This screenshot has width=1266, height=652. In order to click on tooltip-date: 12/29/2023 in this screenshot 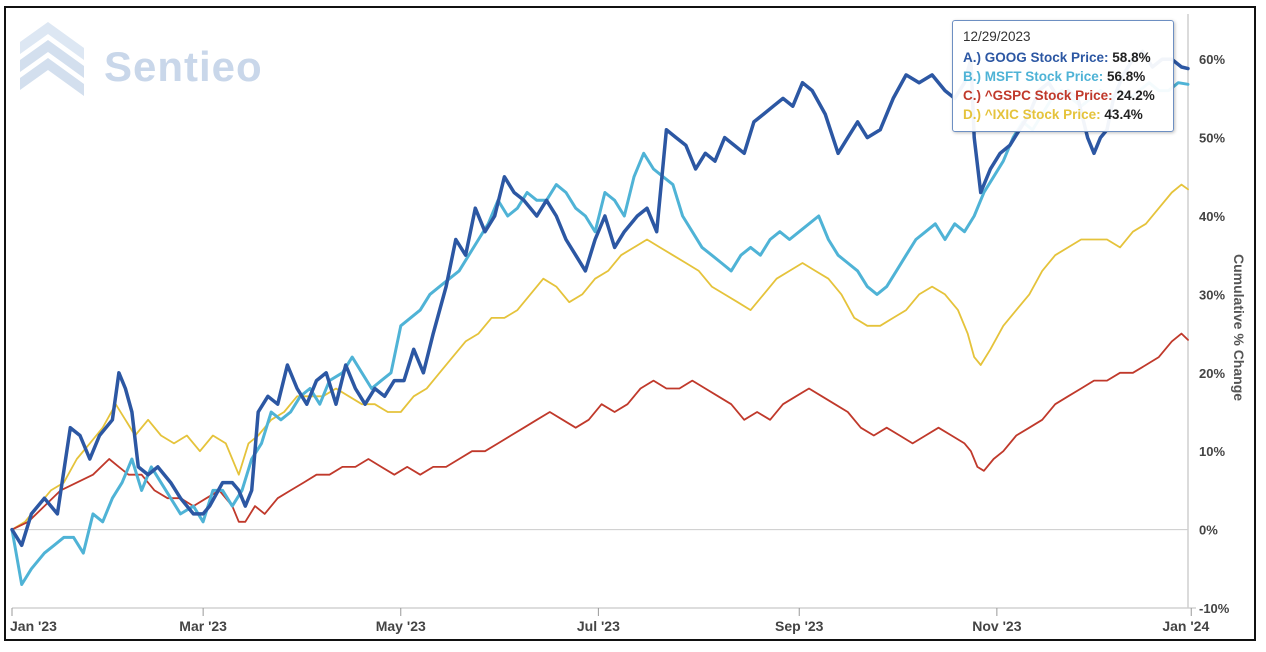, I will do `click(997, 36)`.